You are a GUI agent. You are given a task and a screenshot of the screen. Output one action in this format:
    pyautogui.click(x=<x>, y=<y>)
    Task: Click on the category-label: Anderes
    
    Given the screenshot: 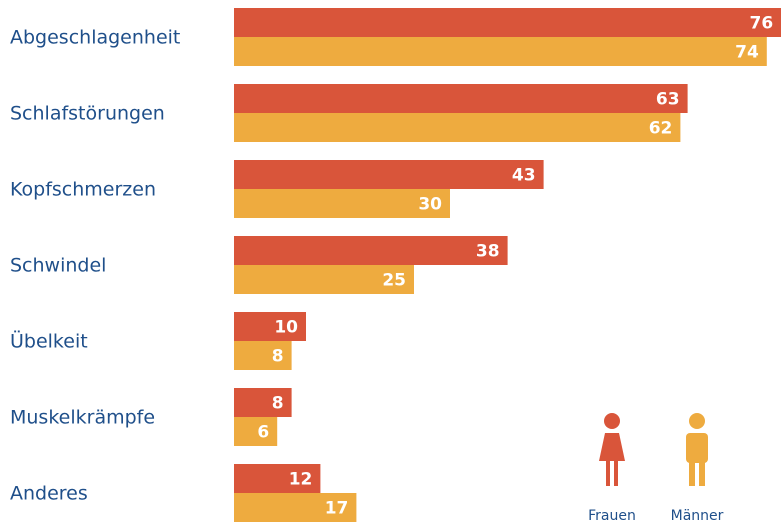 What is the action you would take?
    pyautogui.click(x=49, y=494)
    